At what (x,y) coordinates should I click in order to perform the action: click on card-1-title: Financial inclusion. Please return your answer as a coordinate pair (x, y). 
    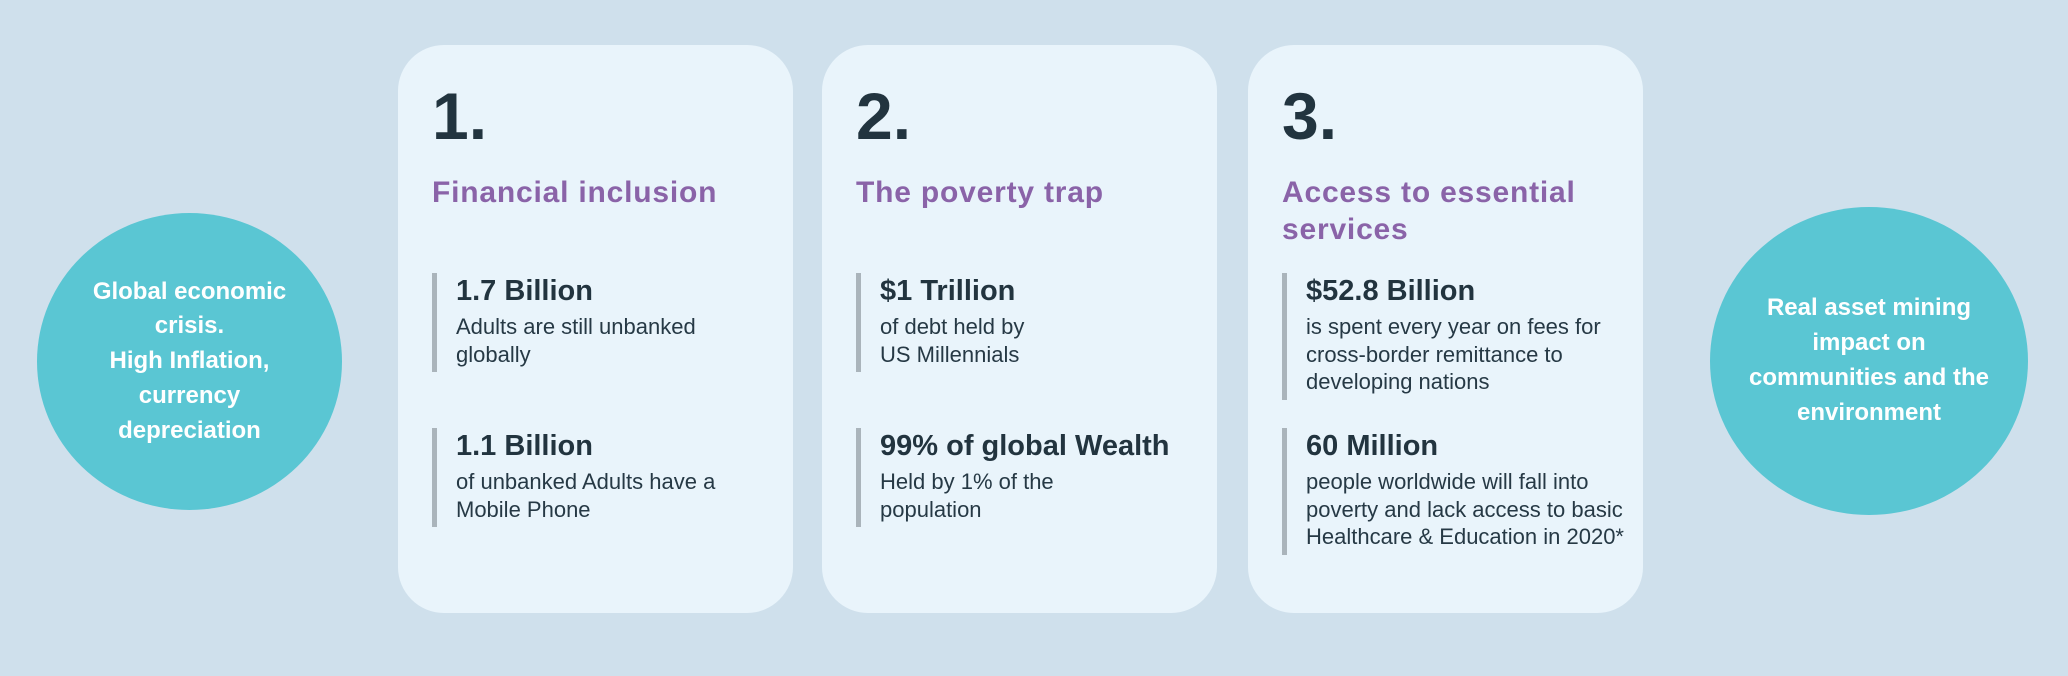
    Looking at the image, I should click on (575, 192).